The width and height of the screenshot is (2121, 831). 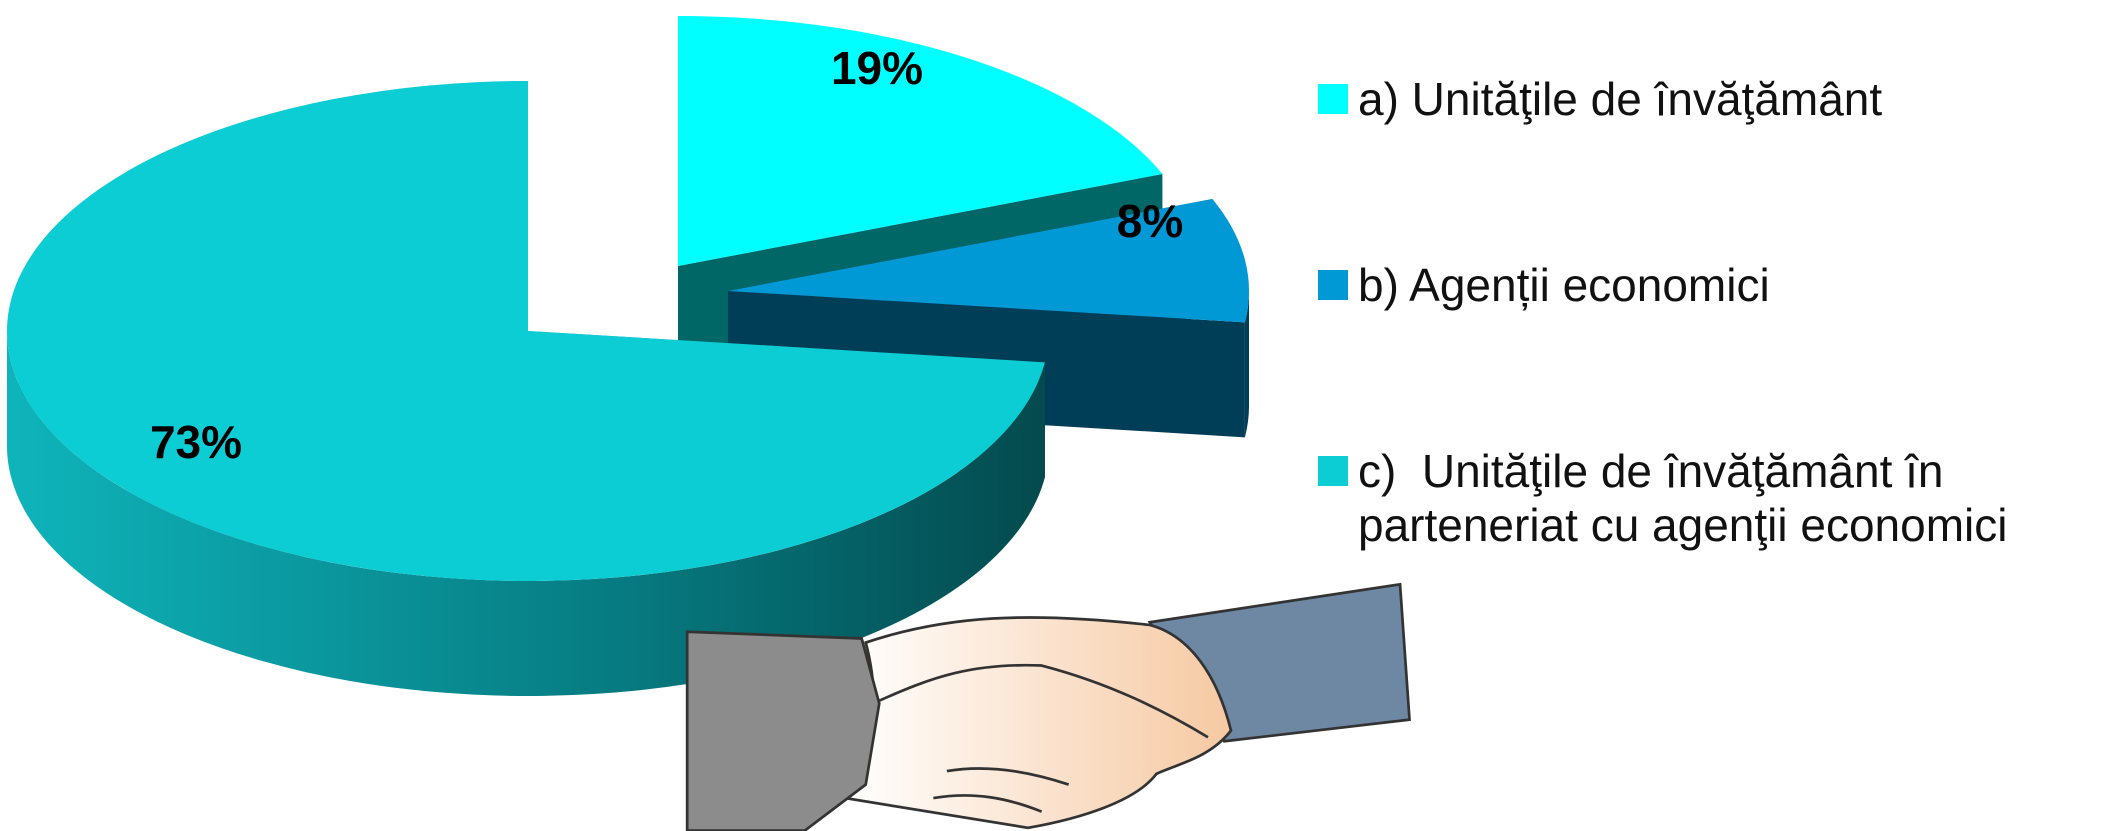 I want to click on data-label: 19%, so click(x=877, y=68).